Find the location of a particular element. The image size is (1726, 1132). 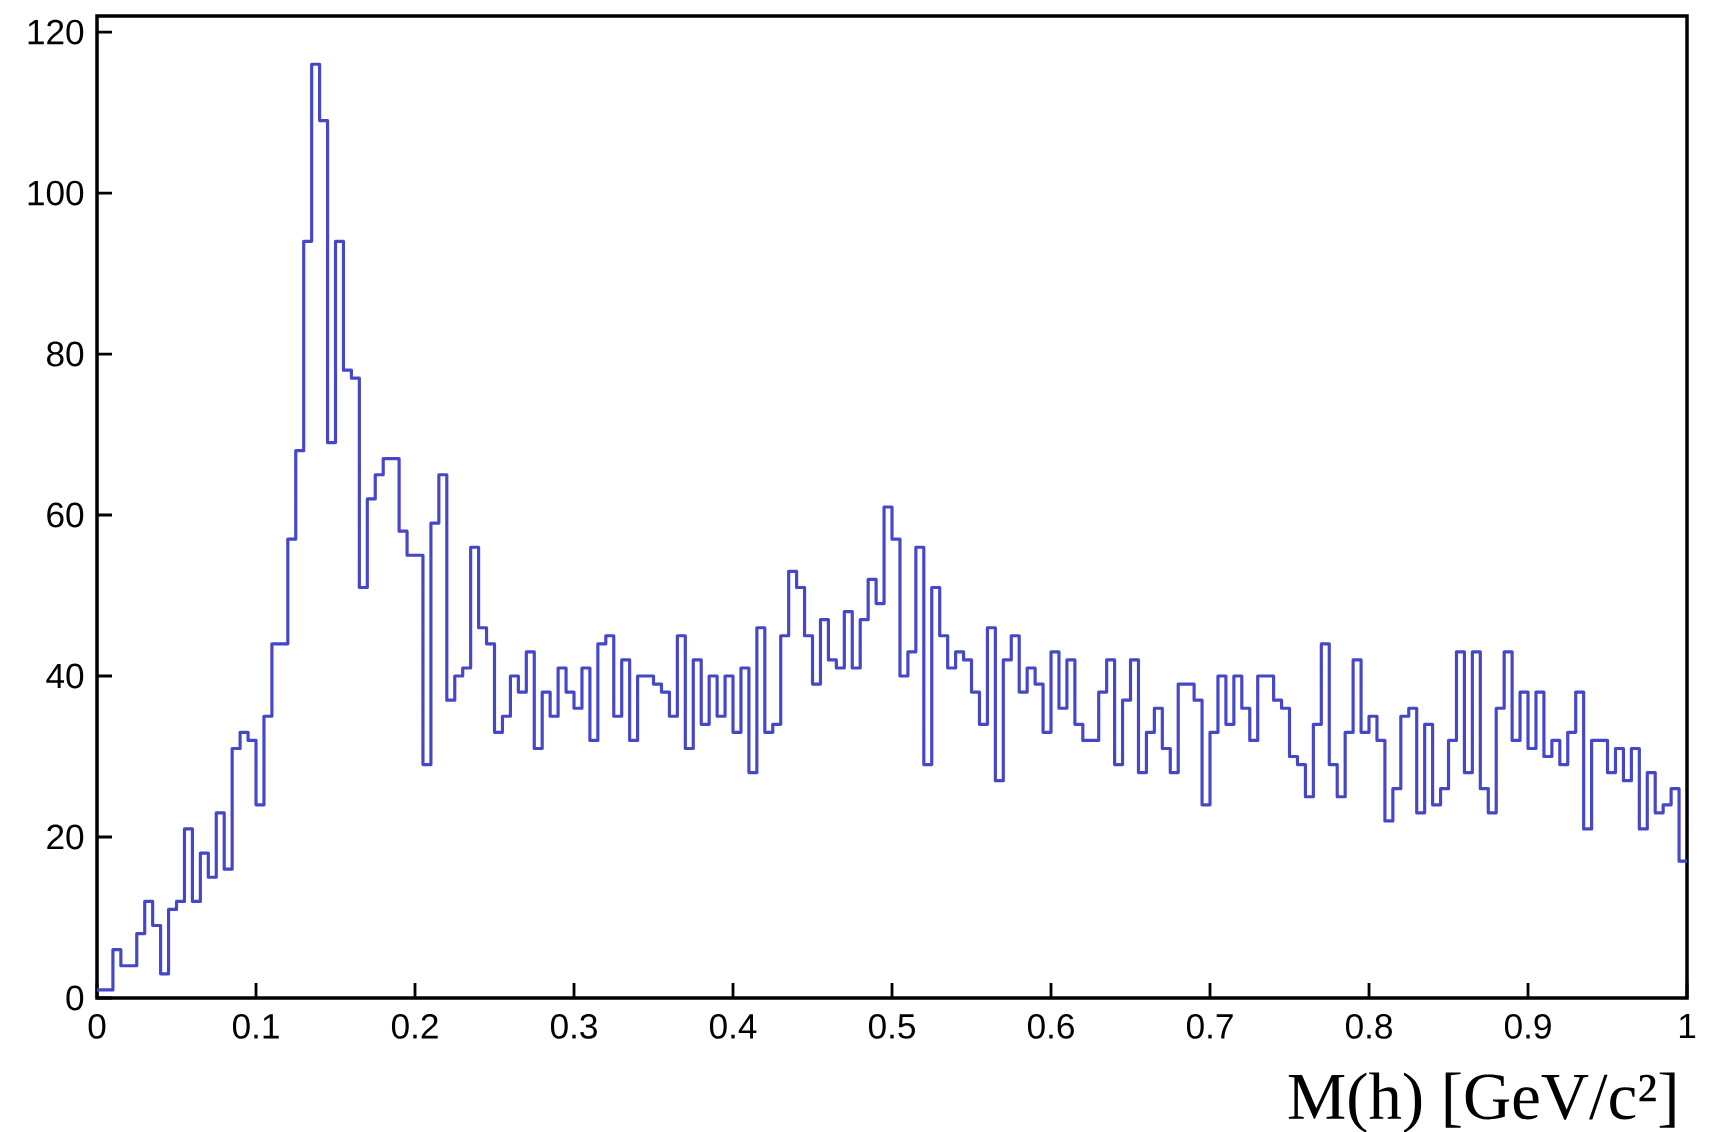

x-tick-label: 0.8 is located at coordinates (1368, 1026).